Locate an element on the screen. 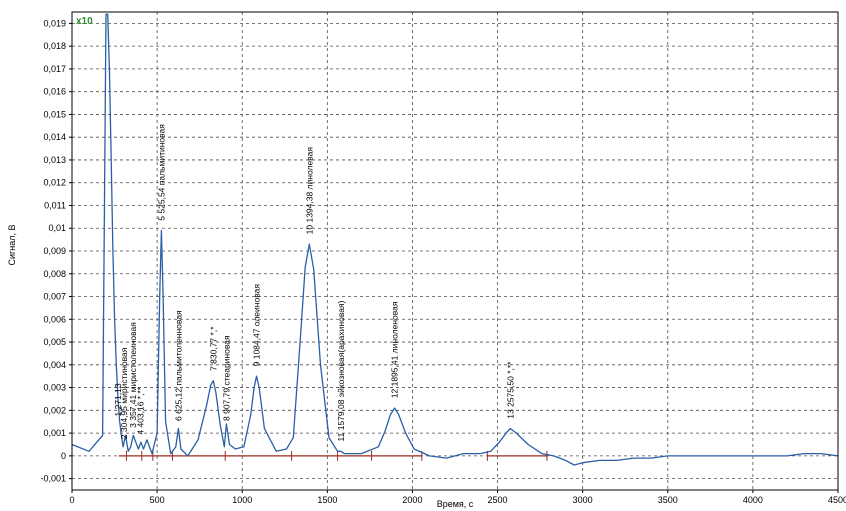 This screenshot has height=511, width=846. x-tick-label: 0 is located at coordinates (71, 500).